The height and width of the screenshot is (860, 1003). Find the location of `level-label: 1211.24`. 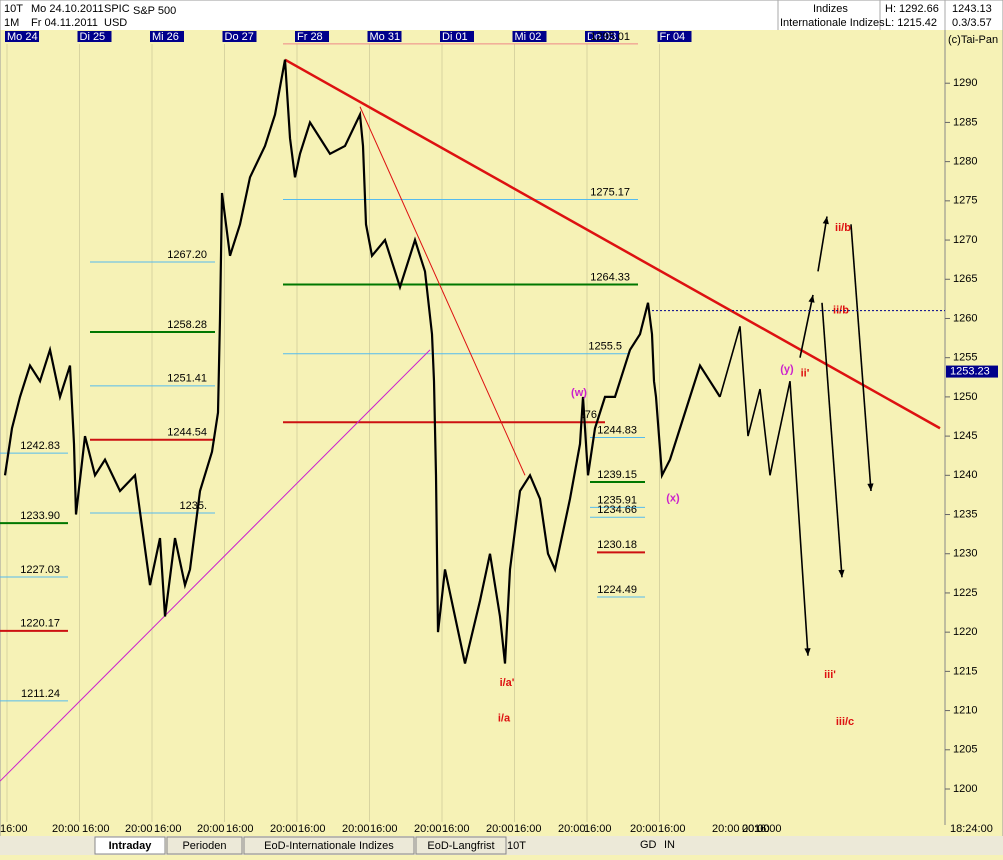

level-label: 1211.24 is located at coordinates (40, 694).